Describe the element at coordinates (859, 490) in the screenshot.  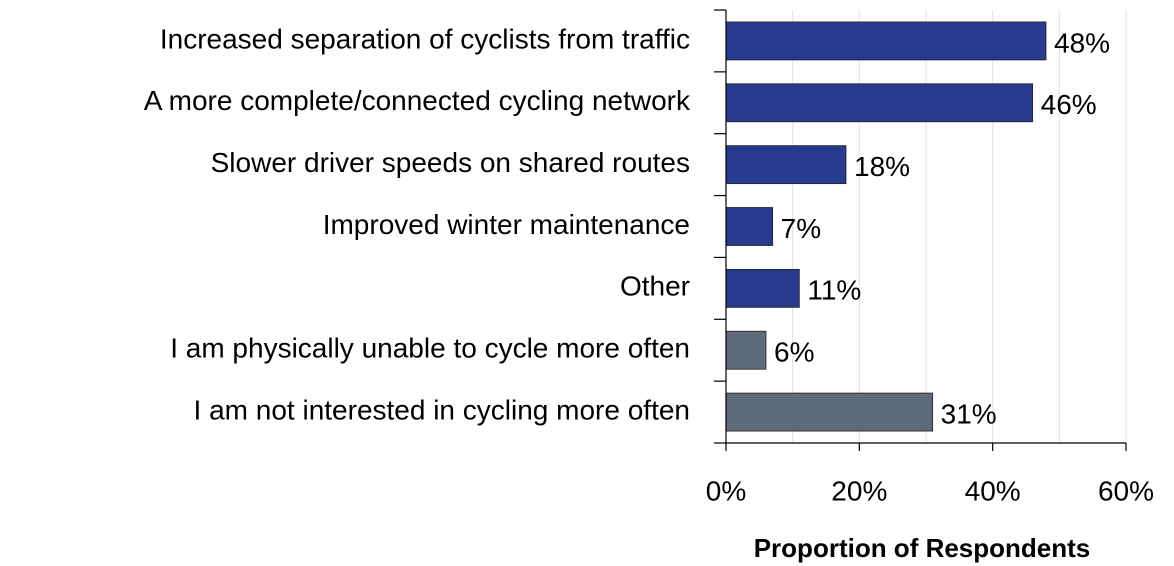
I see `x-tick-label: 20%` at that location.